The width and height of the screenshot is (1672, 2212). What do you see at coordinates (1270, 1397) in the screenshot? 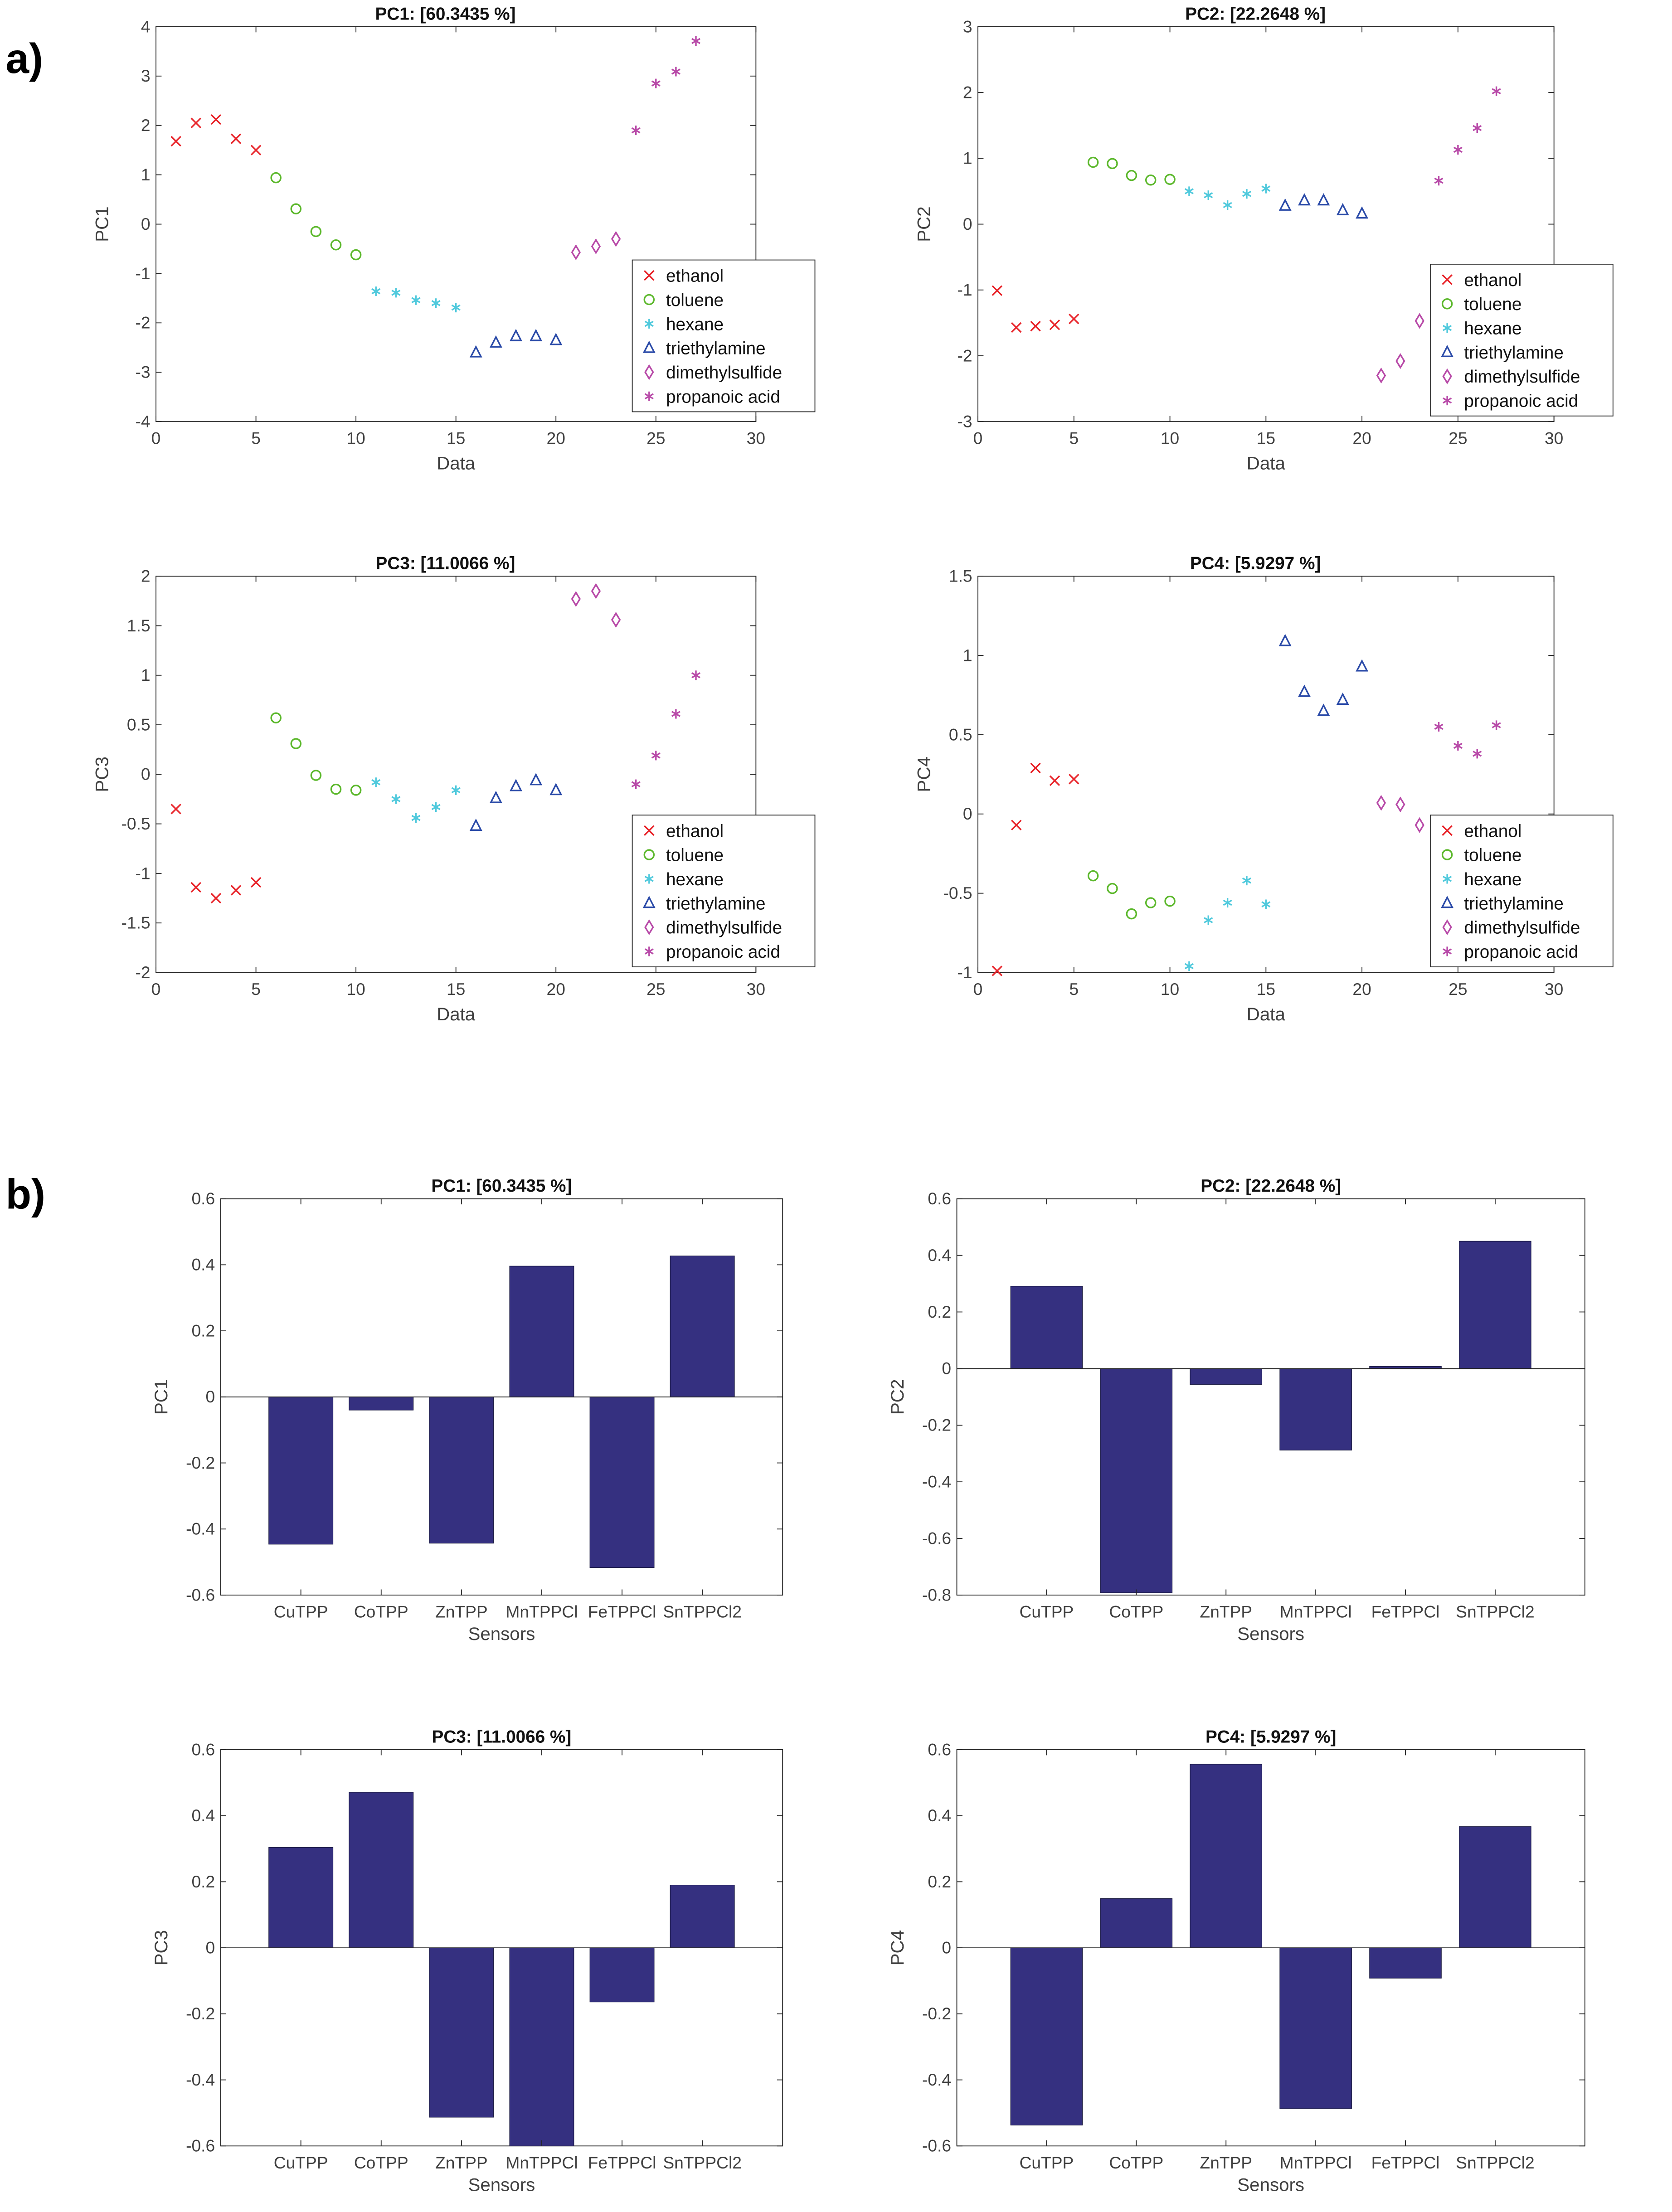
I see `plot-frame` at bounding box center [1270, 1397].